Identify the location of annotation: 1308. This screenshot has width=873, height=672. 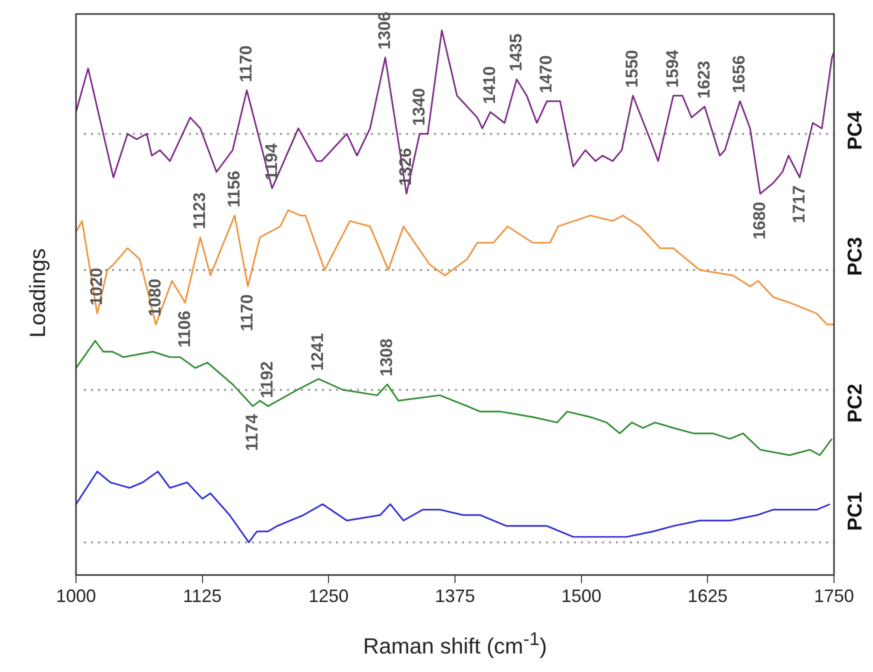
(386, 357).